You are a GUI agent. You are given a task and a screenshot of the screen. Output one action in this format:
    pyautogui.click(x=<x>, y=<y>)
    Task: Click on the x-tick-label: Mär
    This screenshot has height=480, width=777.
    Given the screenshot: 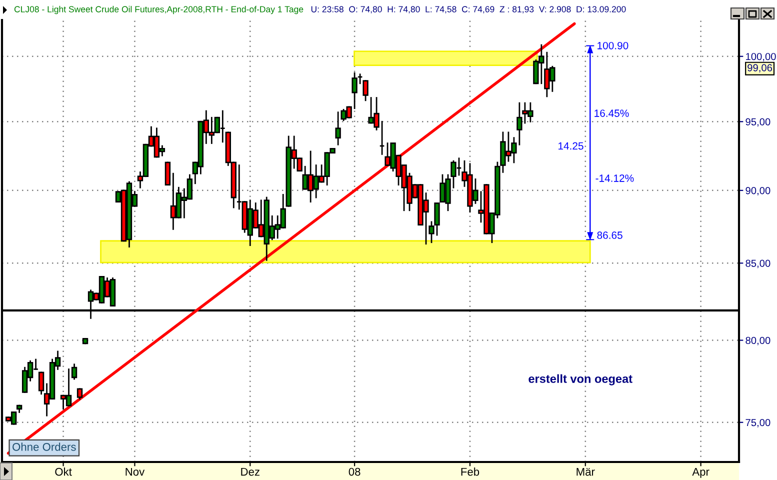 What is the action you would take?
    pyautogui.click(x=585, y=472)
    